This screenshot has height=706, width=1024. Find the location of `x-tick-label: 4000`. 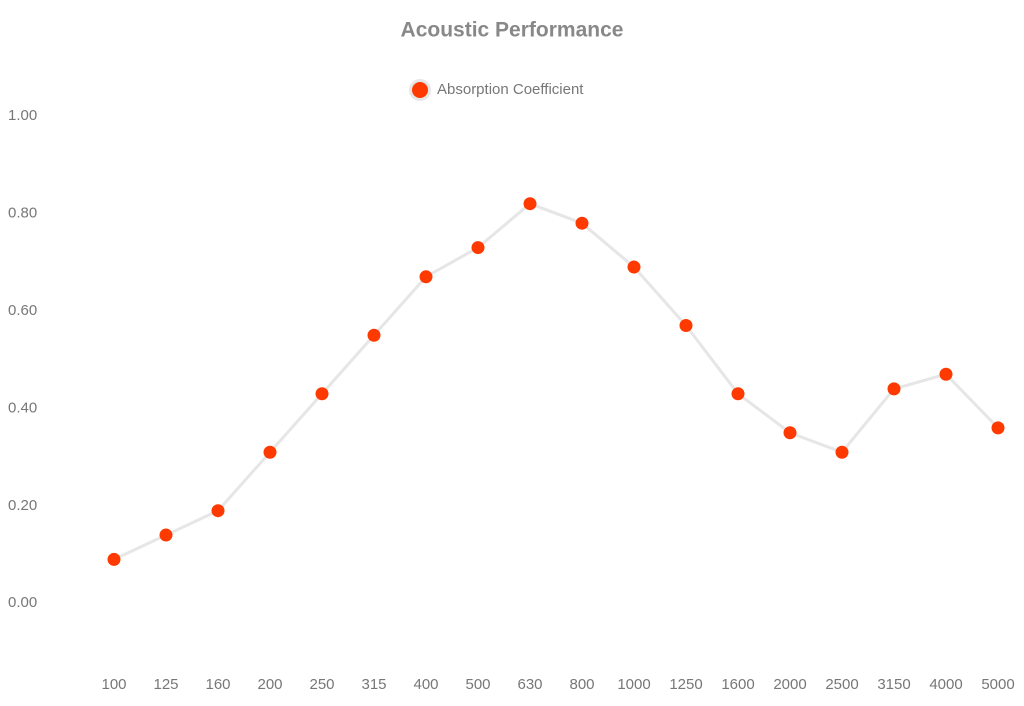

x-tick-label: 4000 is located at coordinates (945, 684).